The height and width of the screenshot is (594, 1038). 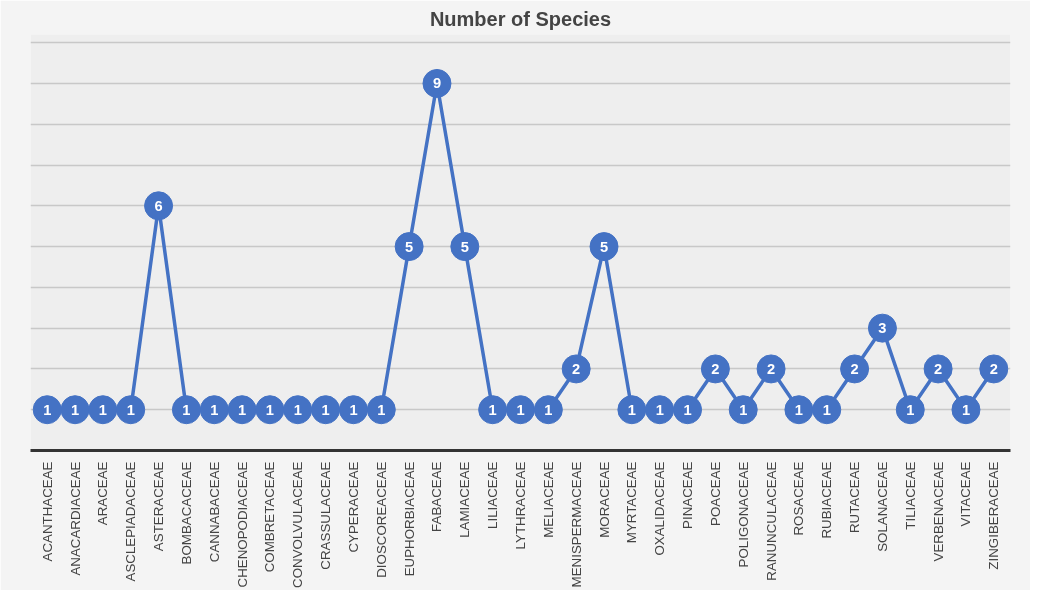 I want to click on x-tick-label: ASCLEPIADACEAE, so click(x=131, y=521).